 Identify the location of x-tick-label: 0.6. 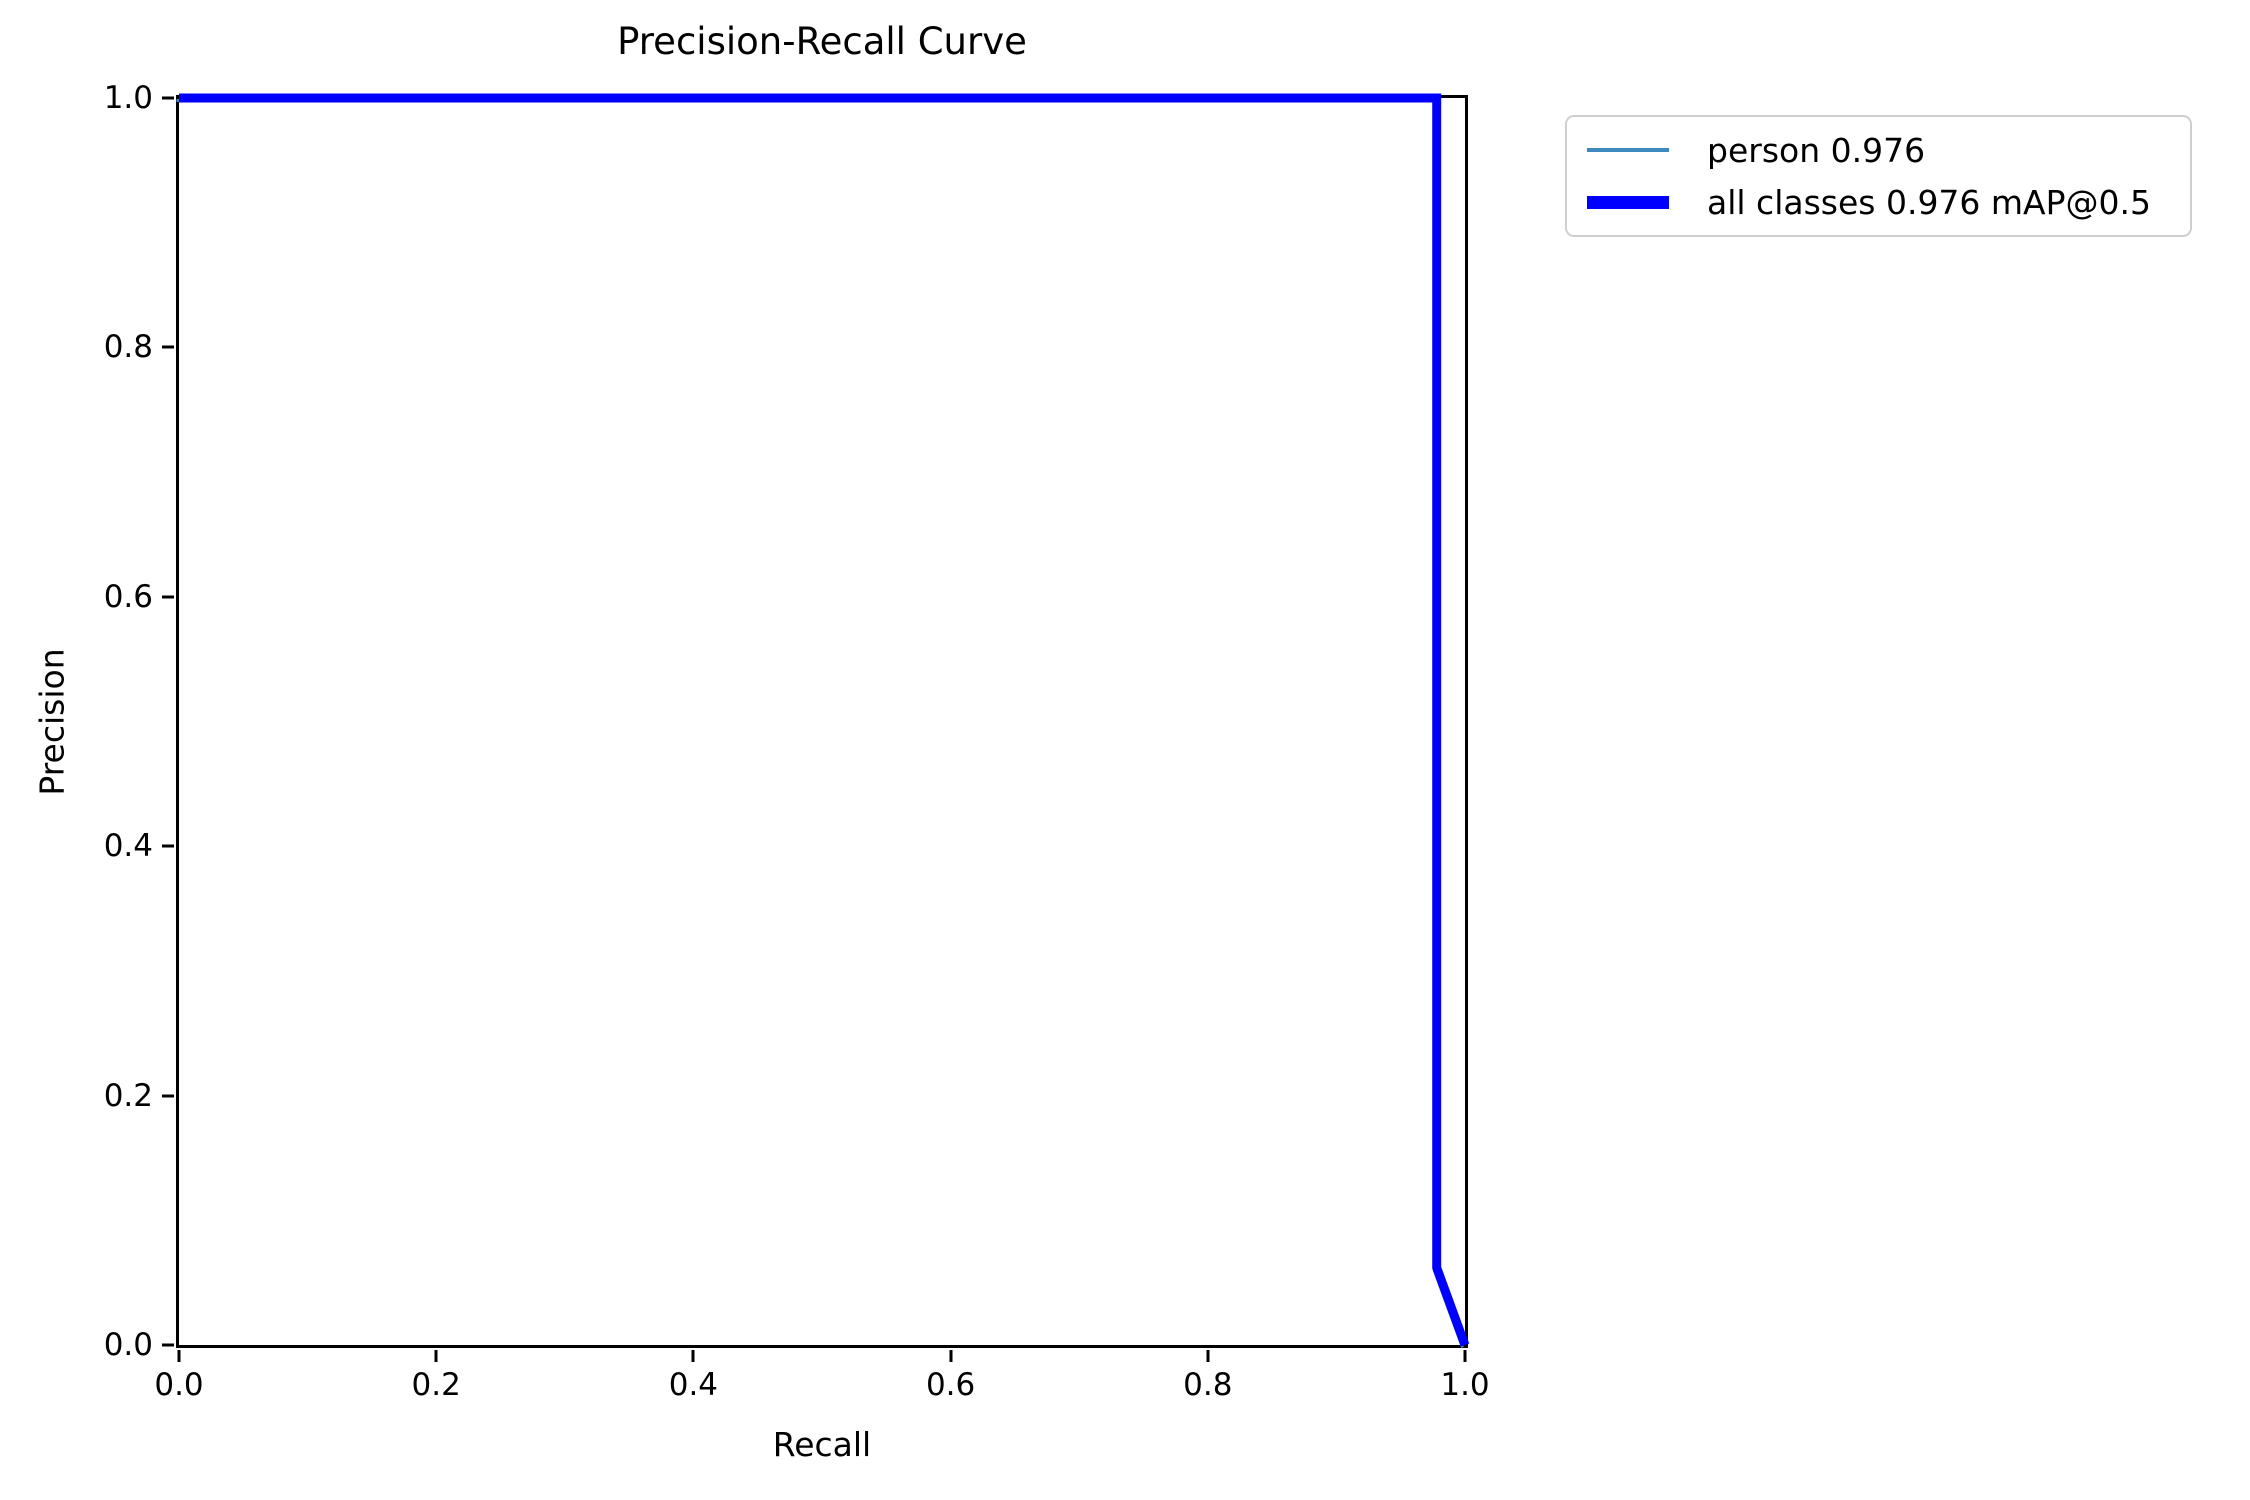
(950, 1385).